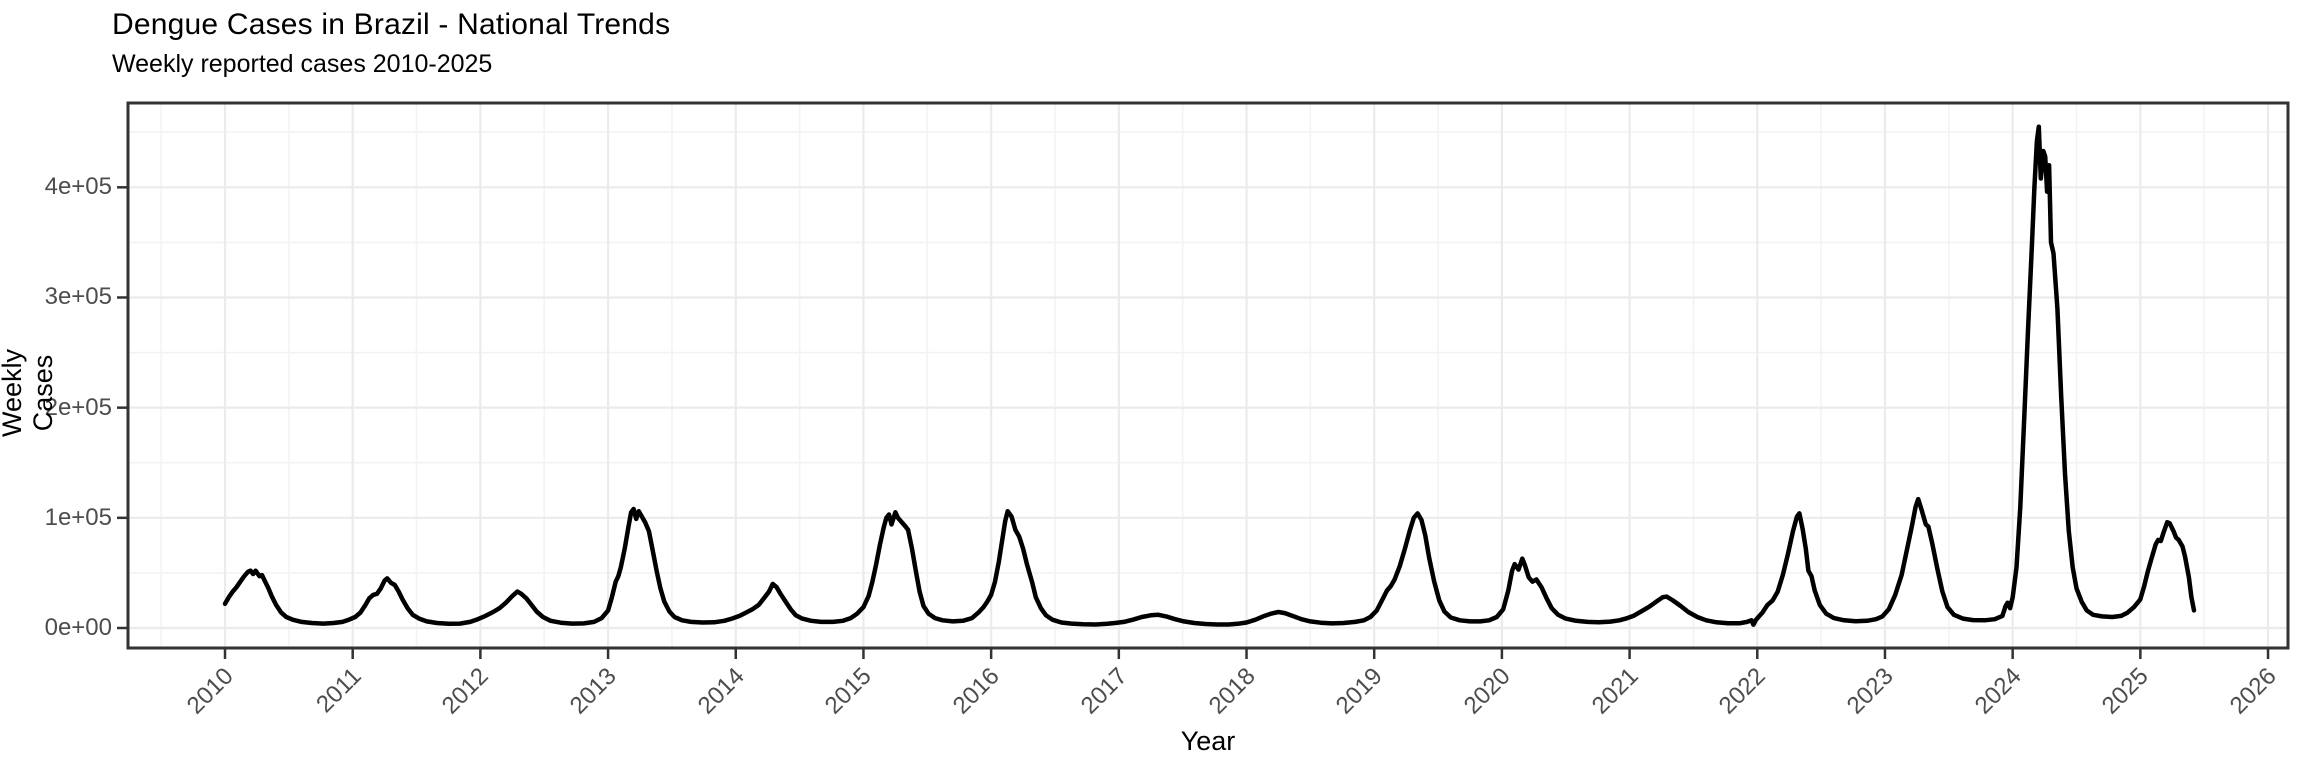  I want to click on chart-subtitle: Weekly reported cases 2010-2025, so click(302, 64).